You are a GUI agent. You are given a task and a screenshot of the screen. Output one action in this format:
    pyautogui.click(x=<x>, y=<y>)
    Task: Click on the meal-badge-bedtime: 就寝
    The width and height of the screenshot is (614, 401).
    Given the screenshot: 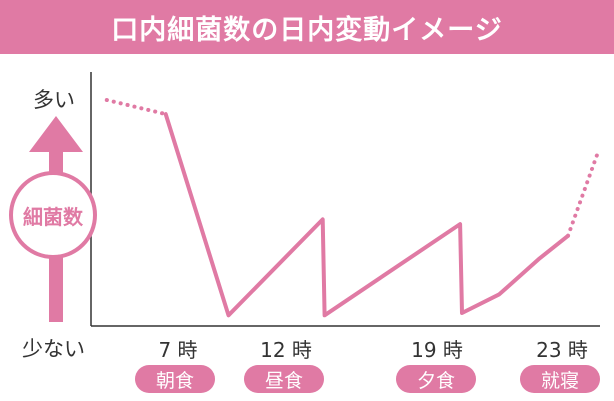 What is the action you would take?
    pyautogui.click(x=560, y=379)
    